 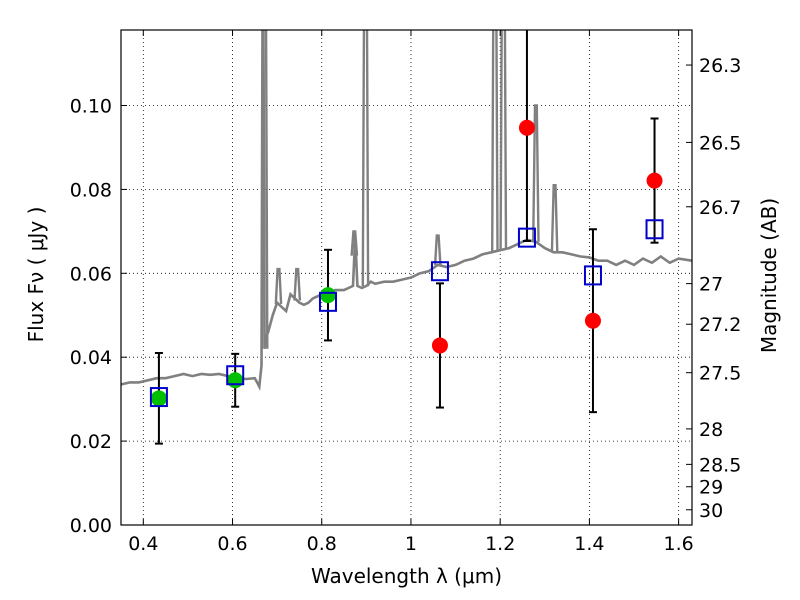 What do you see at coordinates (711, 511) in the screenshot?
I see `mag-tick-label: 30` at bounding box center [711, 511].